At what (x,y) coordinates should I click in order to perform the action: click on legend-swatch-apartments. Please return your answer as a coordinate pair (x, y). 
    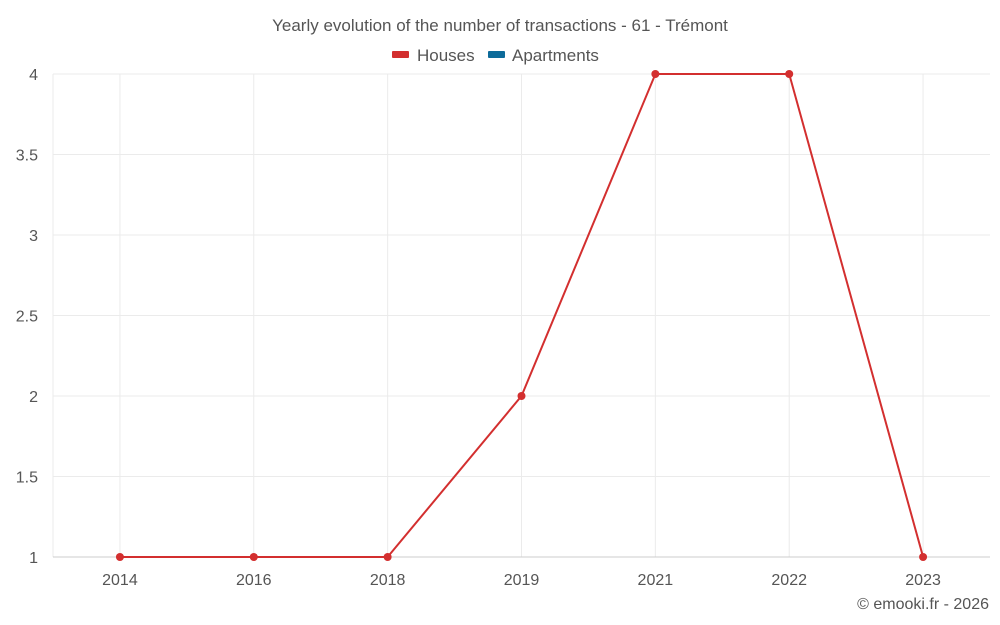
    Looking at the image, I should click on (496, 54).